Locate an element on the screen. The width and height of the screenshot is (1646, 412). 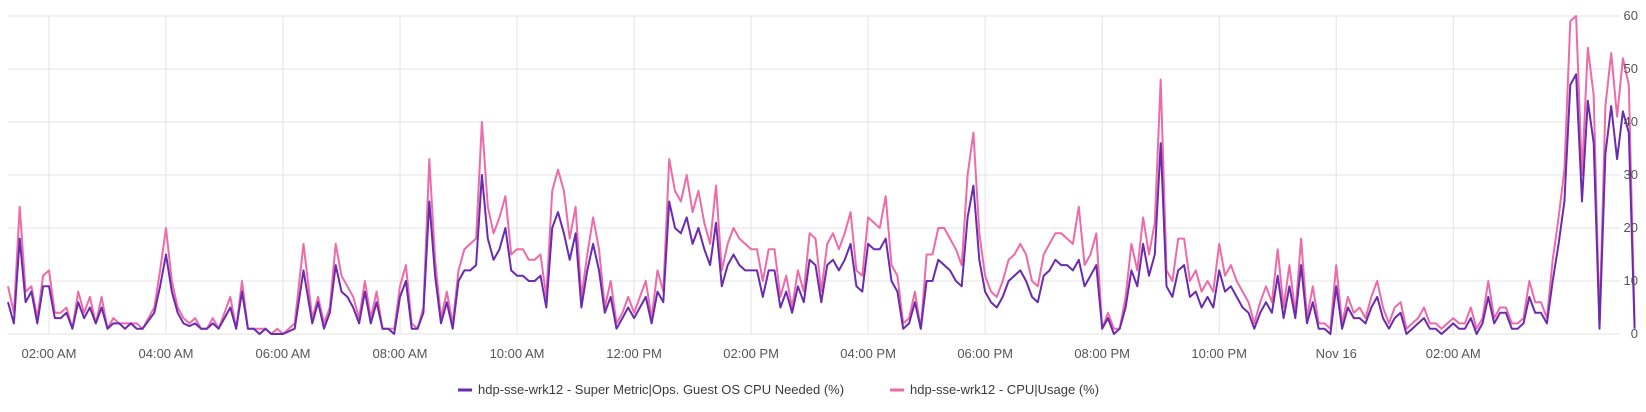
x-tick-label: 10:00 AM is located at coordinates (517, 353).